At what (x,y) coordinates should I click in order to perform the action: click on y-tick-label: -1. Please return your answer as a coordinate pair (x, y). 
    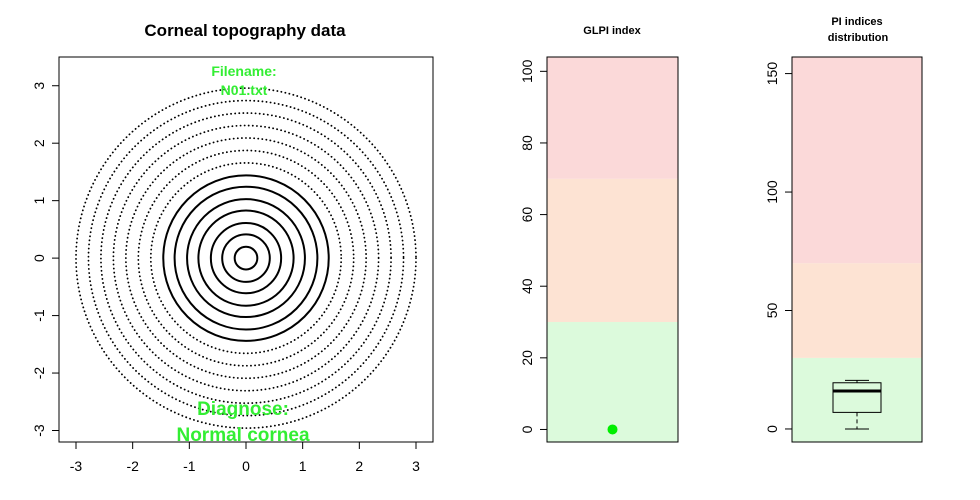
    Looking at the image, I should click on (39, 315).